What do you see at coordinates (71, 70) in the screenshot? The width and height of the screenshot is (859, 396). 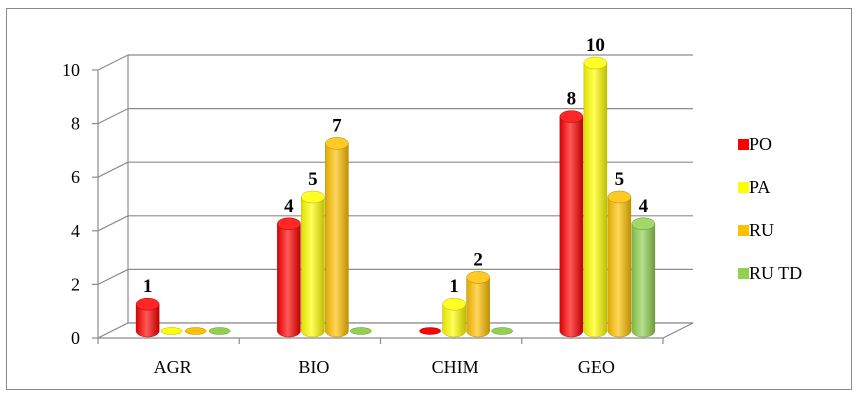 I see `y-tick-label: 10` at bounding box center [71, 70].